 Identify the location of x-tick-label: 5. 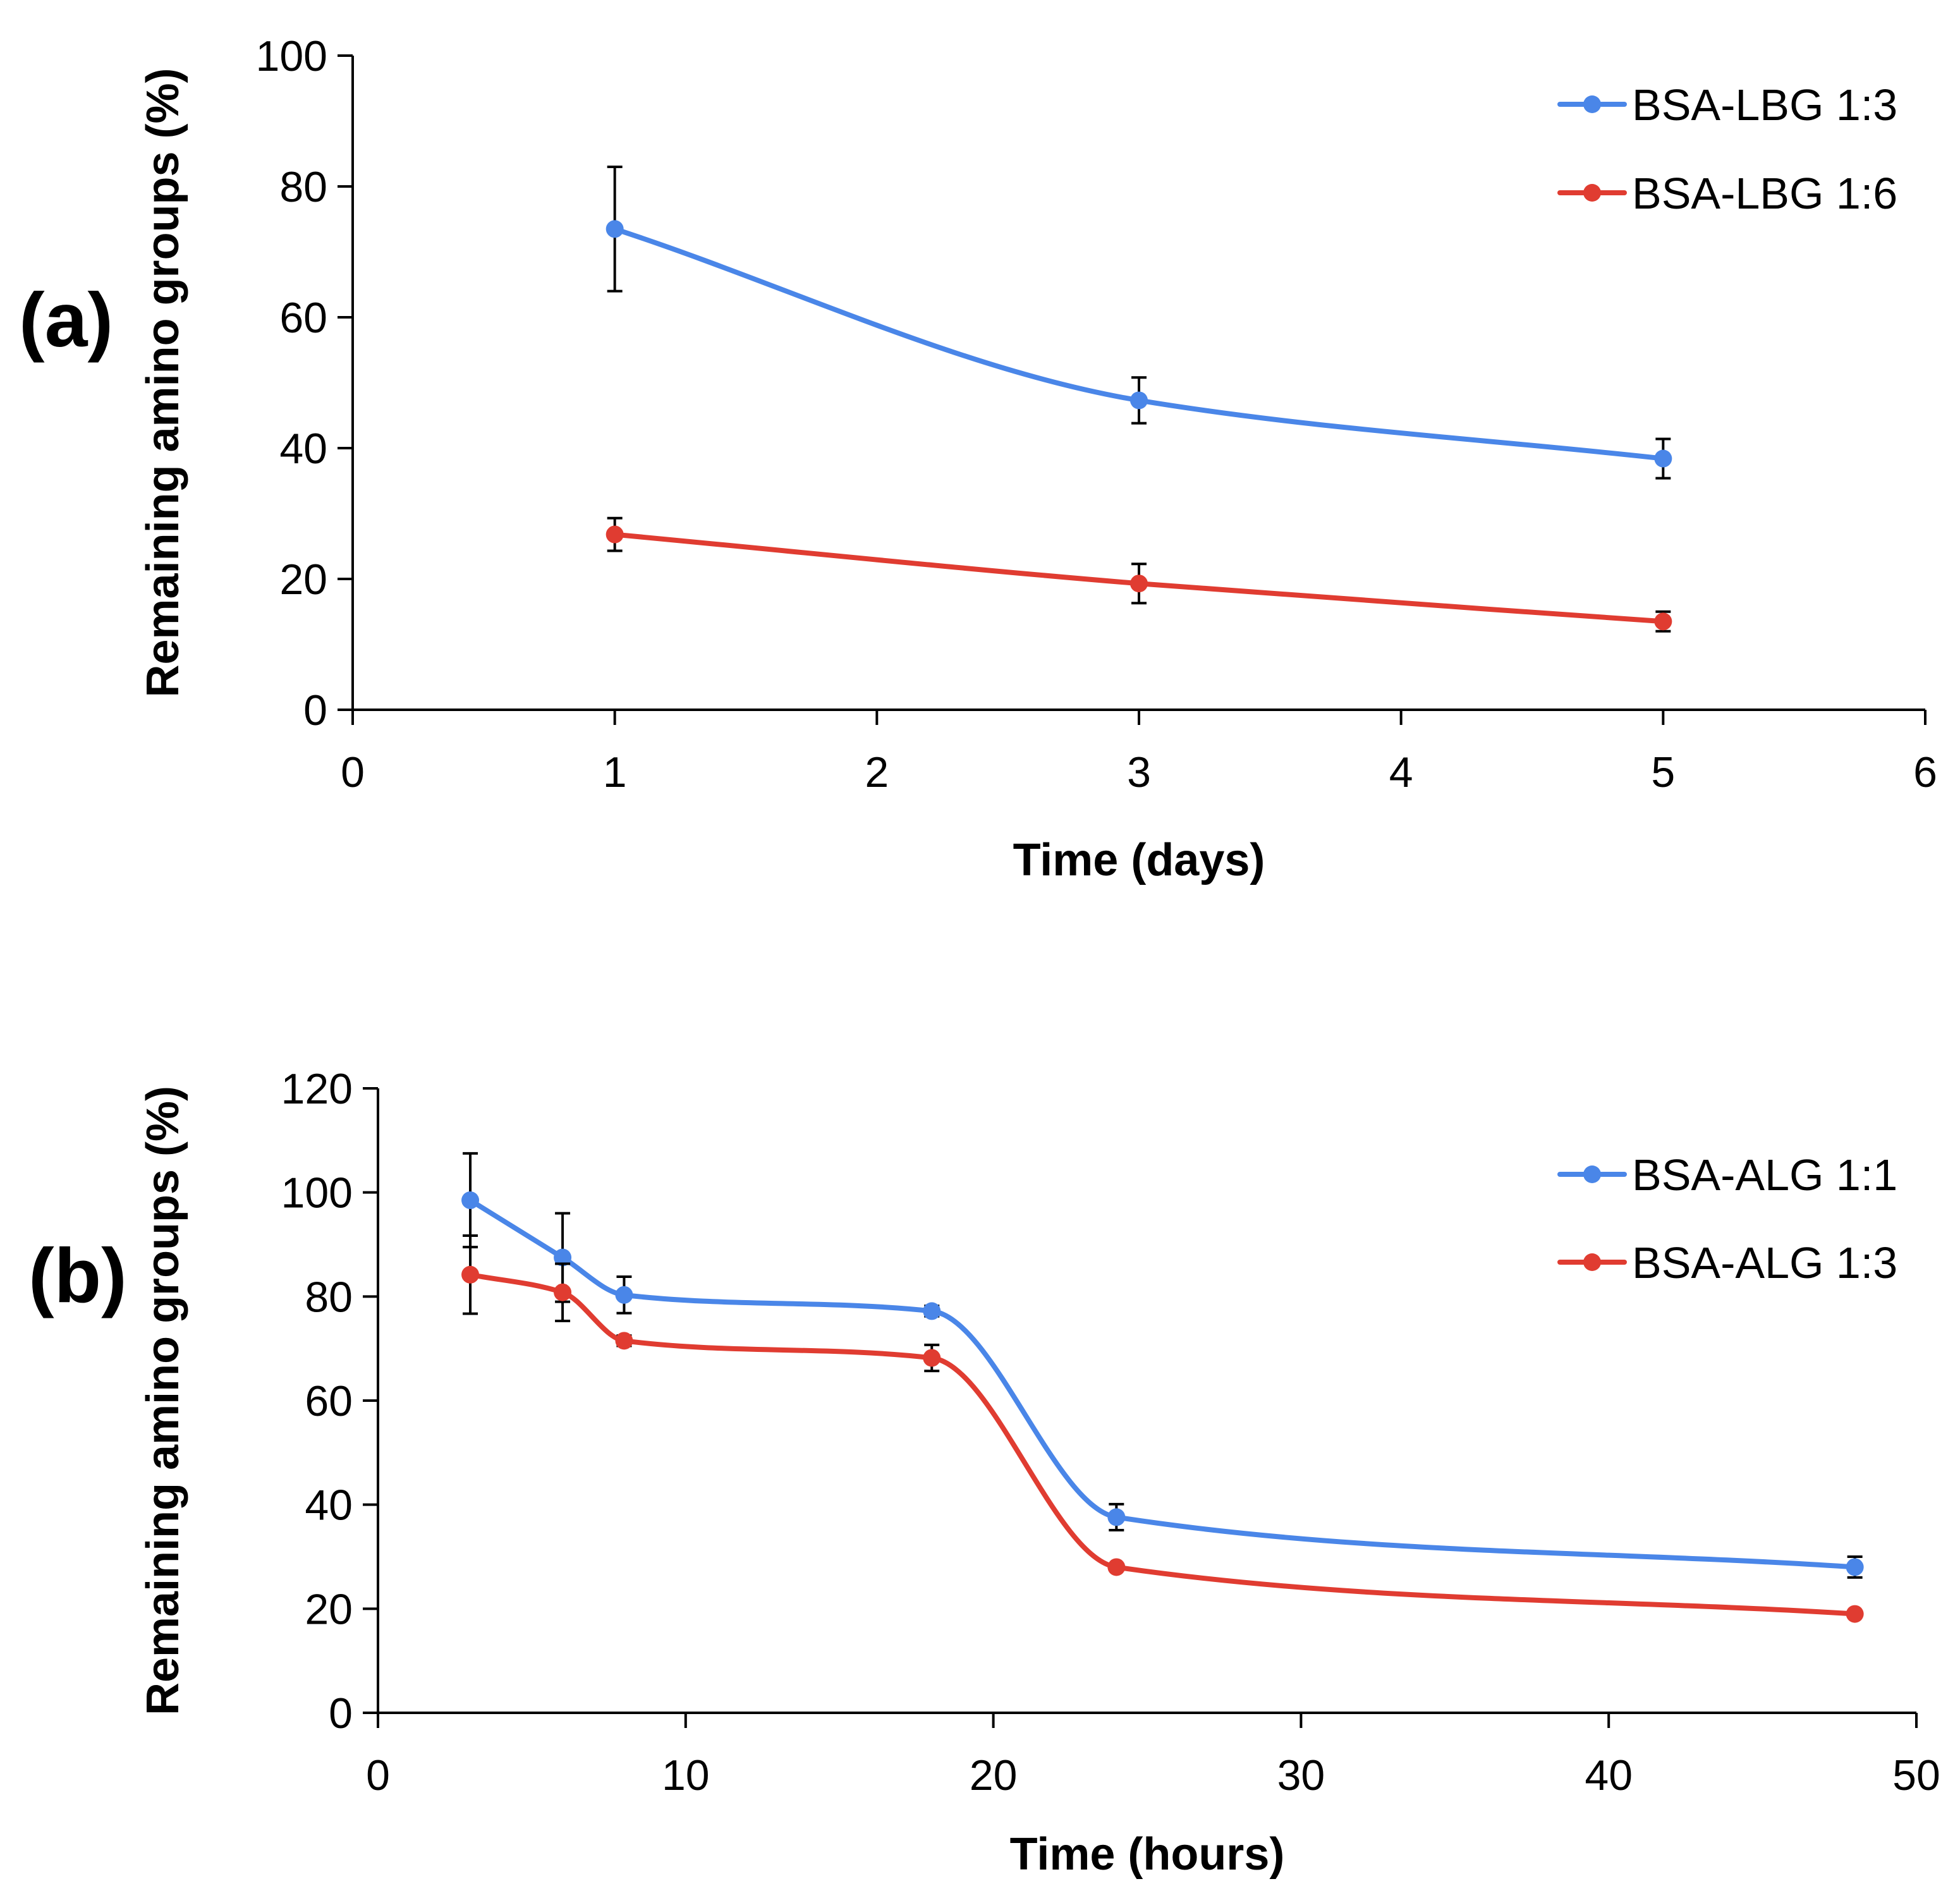
(1663, 772).